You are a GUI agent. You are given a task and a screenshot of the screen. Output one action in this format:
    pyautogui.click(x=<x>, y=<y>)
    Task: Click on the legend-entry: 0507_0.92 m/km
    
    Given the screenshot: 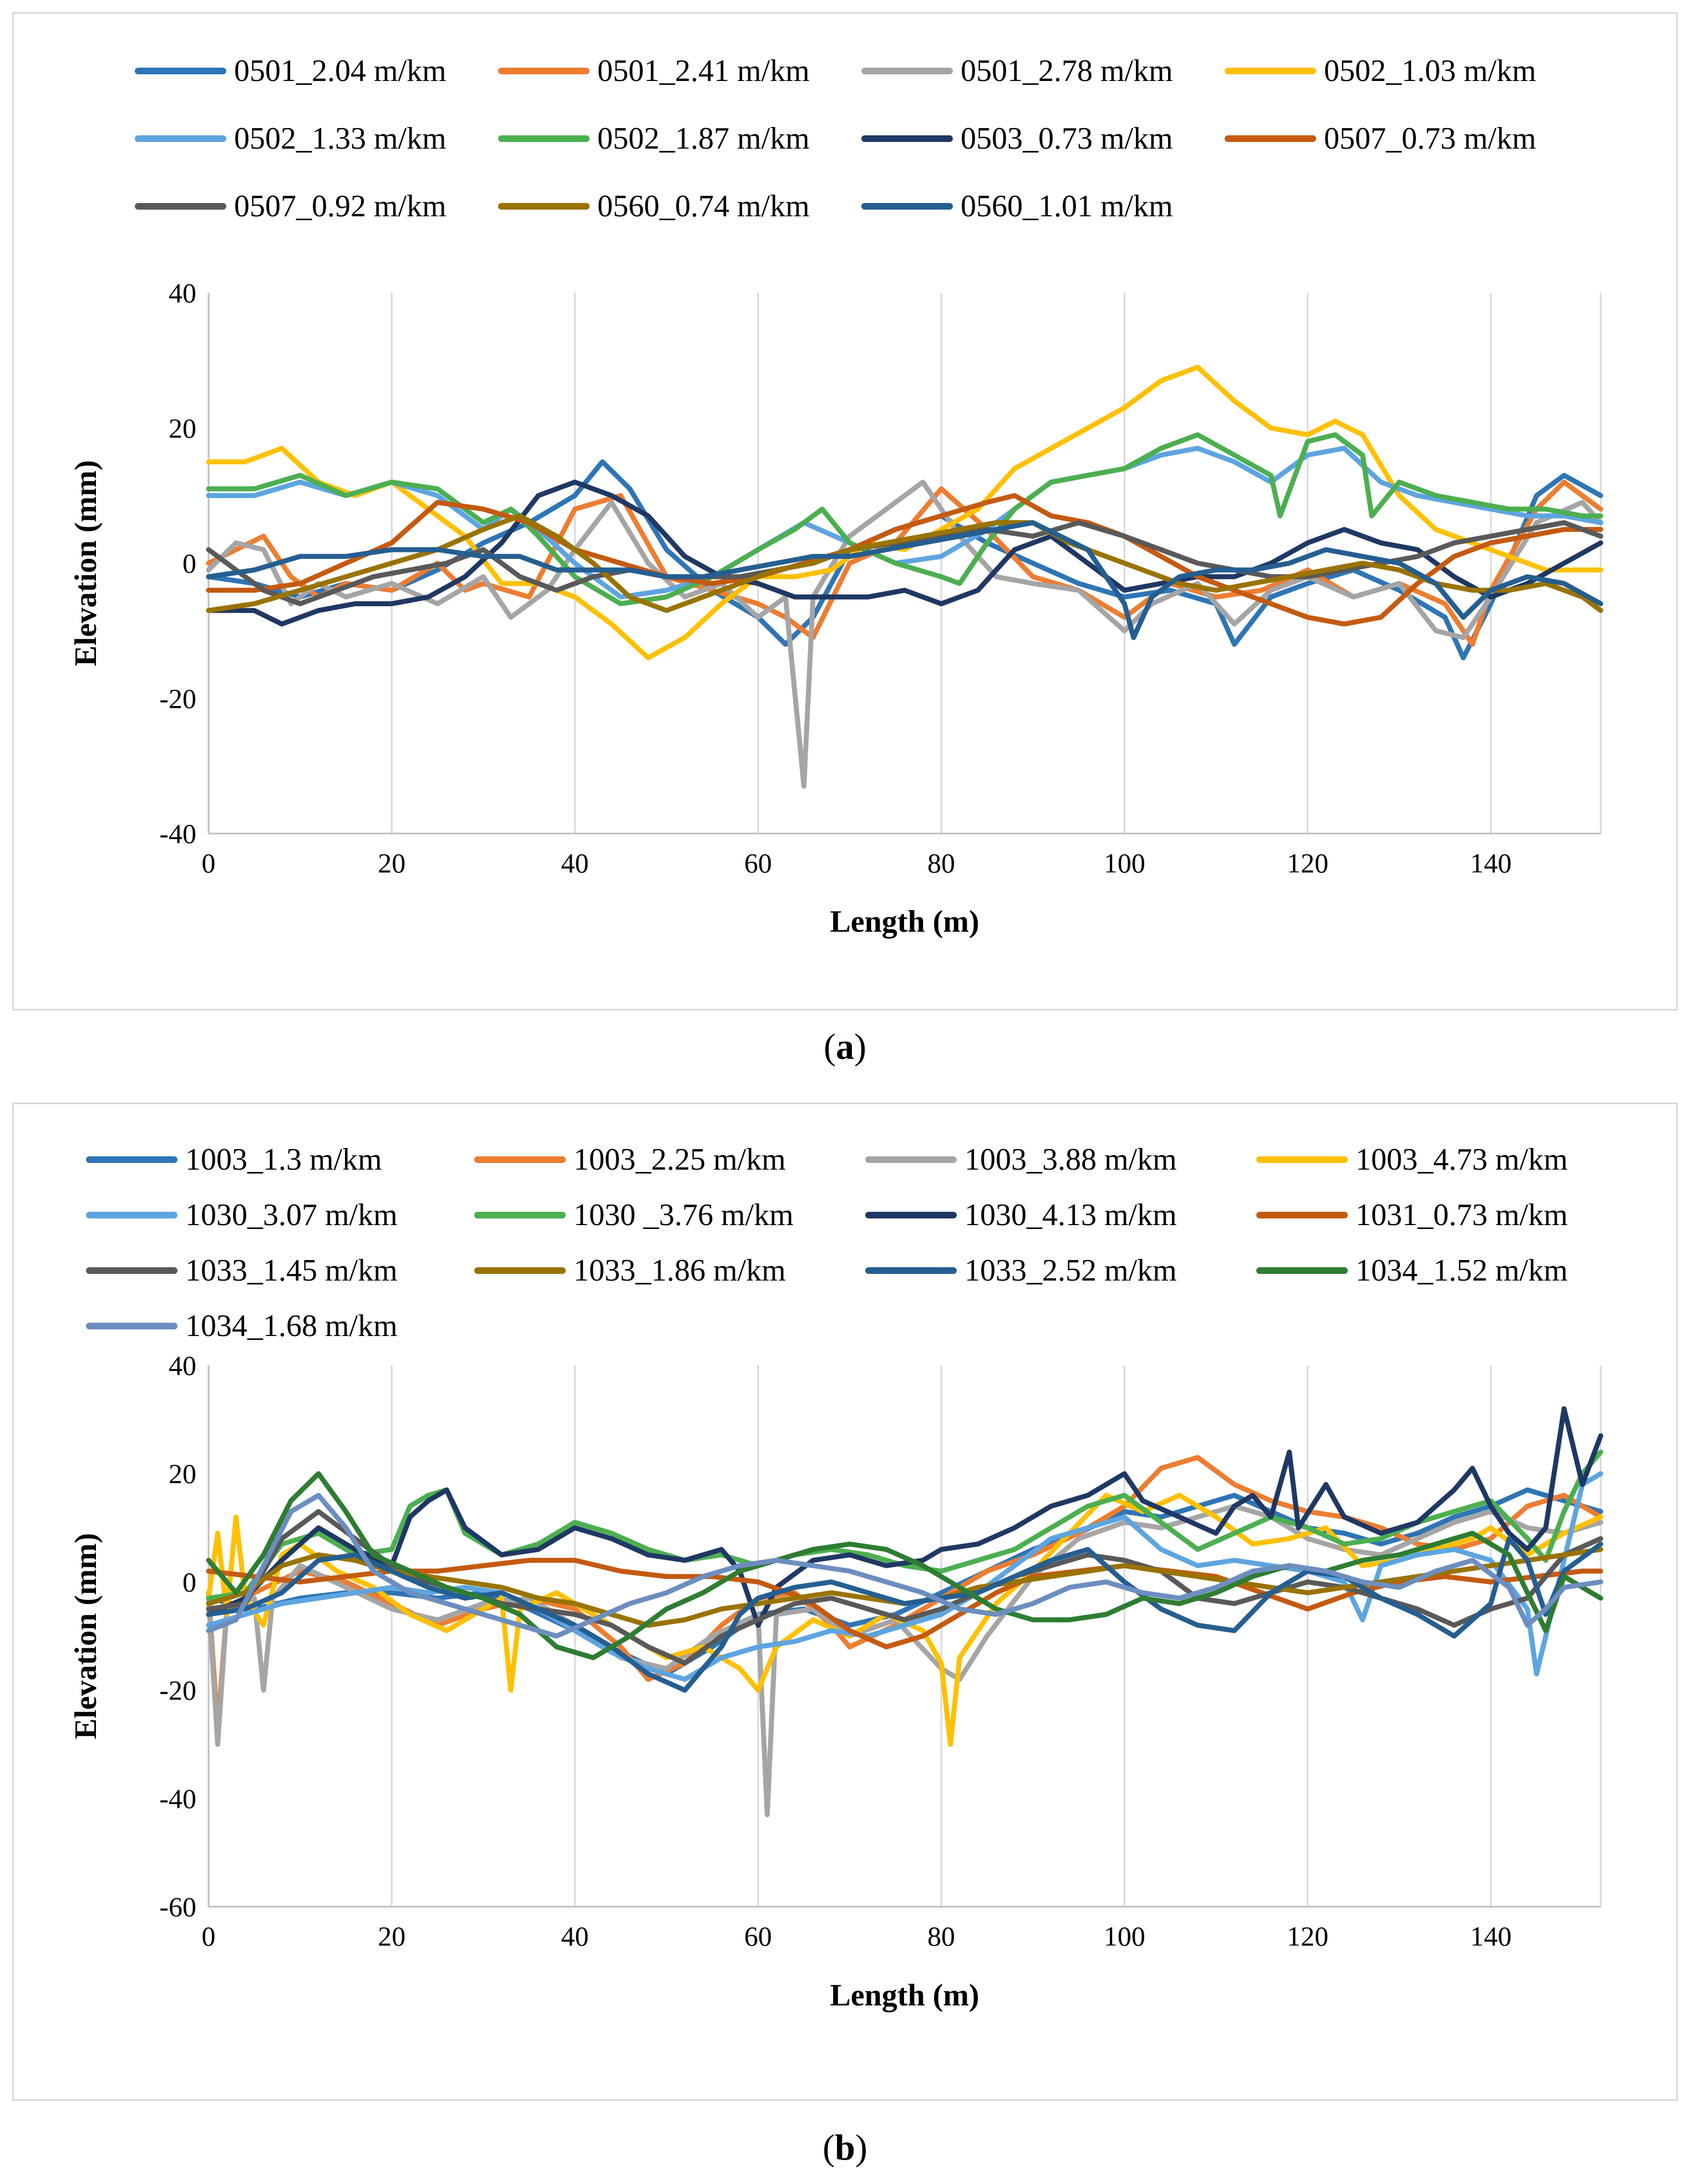 What is the action you would take?
    pyautogui.click(x=290, y=207)
    